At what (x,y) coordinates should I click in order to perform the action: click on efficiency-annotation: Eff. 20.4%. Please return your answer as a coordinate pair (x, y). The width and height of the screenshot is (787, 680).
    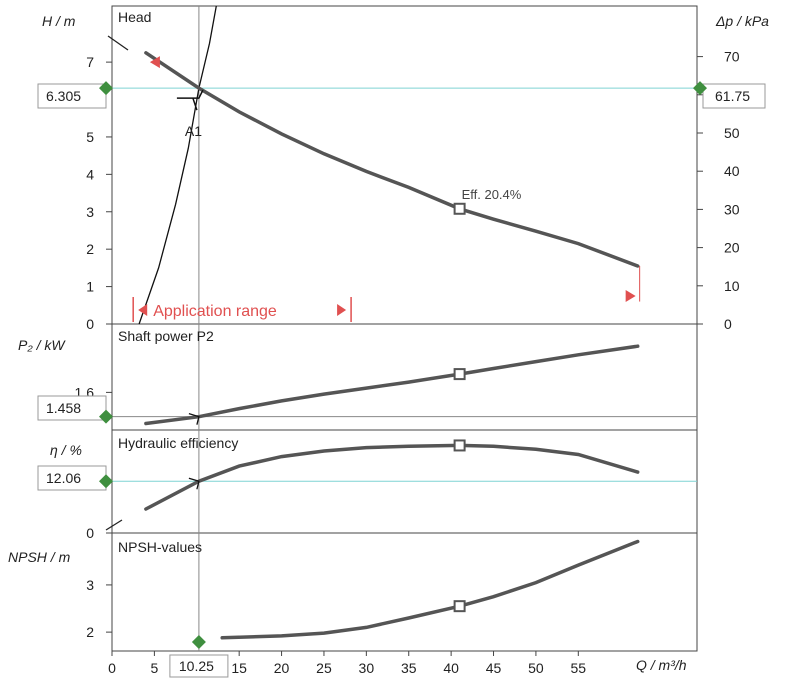
    Looking at the image, I should click on (492, 194).